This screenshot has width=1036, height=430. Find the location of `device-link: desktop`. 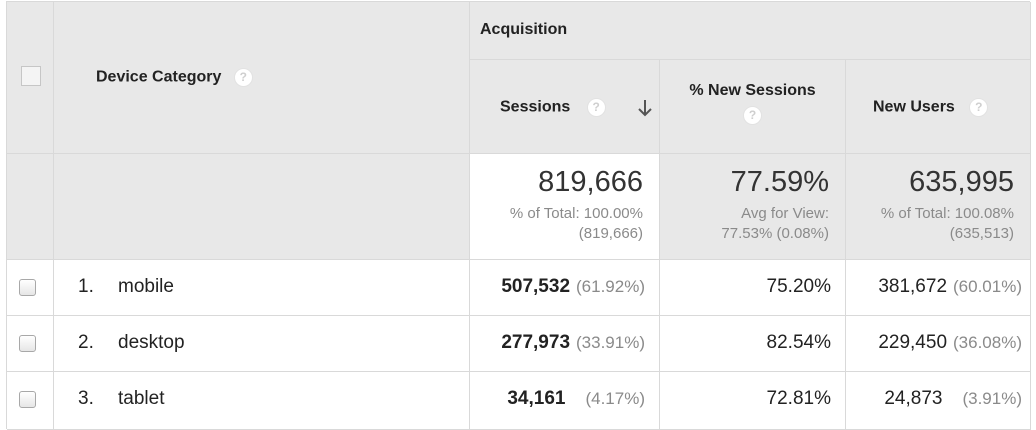

device-link: desktop is located at coordinates (151, 342).